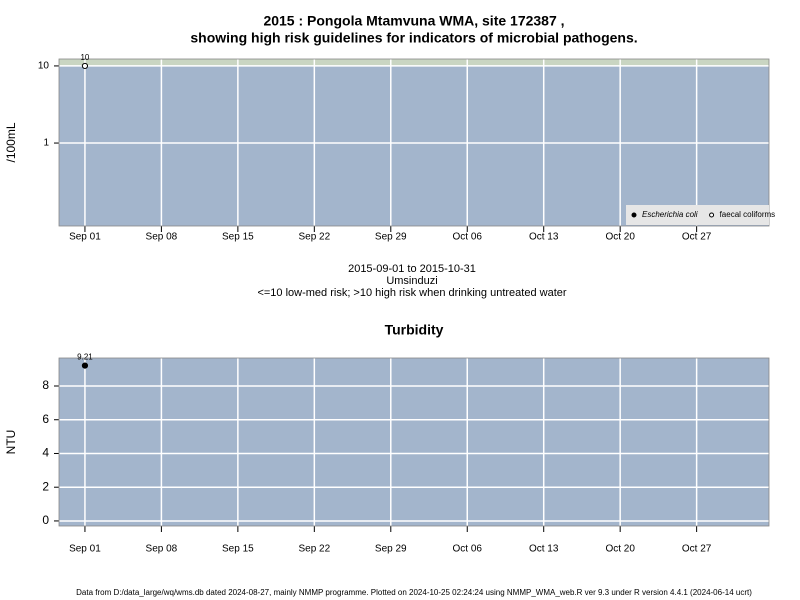 The width and height of the screenshot is (800, 600). Describe the element at coordinates (414, 330) in the screenshot. I see `chart-title: Turbidity` at that location.